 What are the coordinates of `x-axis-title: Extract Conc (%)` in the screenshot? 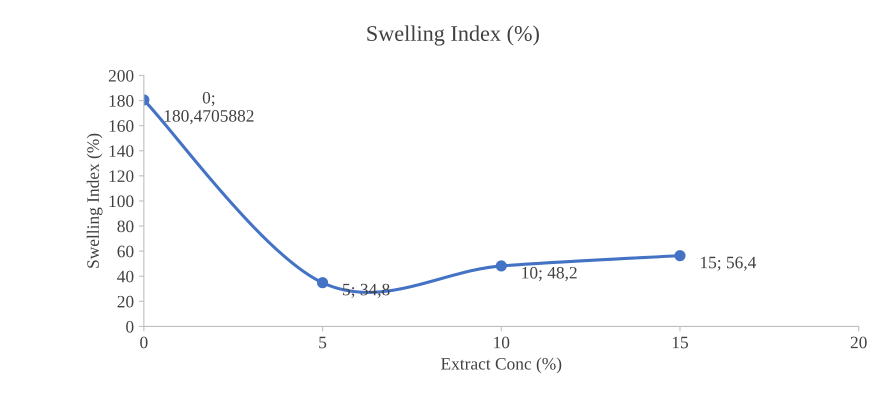 It's located at (501, 365).